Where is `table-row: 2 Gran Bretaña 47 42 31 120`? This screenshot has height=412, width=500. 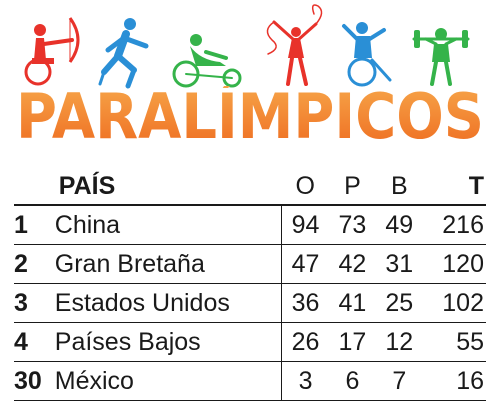
table-row: 2 Gran Bretaña 47 42 31 120 is located at coordinates (250, 264).